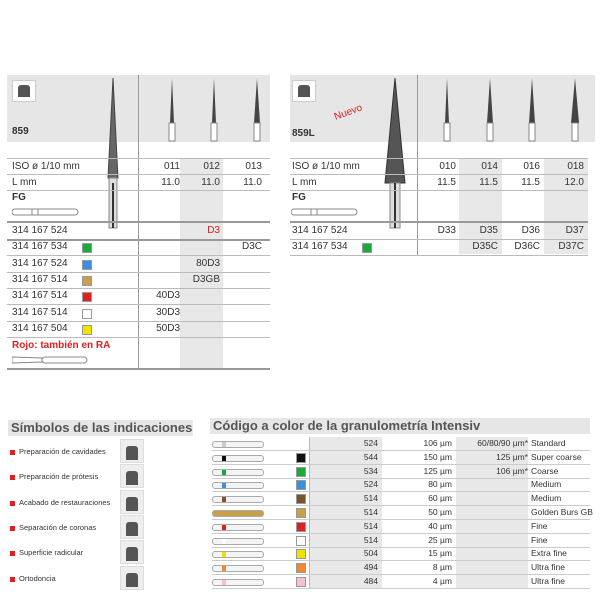 This screenshot has width=600, height=600. I want to click on grit-row: 514 50 µm Golden Burs GB, so click(402, 513).